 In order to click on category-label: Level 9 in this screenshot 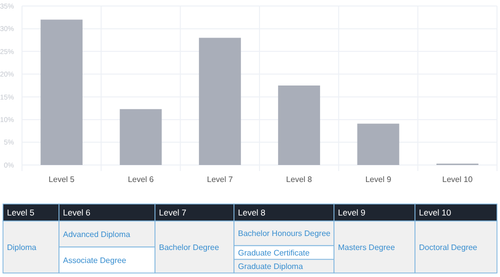, I will do `click(352, 212)`.